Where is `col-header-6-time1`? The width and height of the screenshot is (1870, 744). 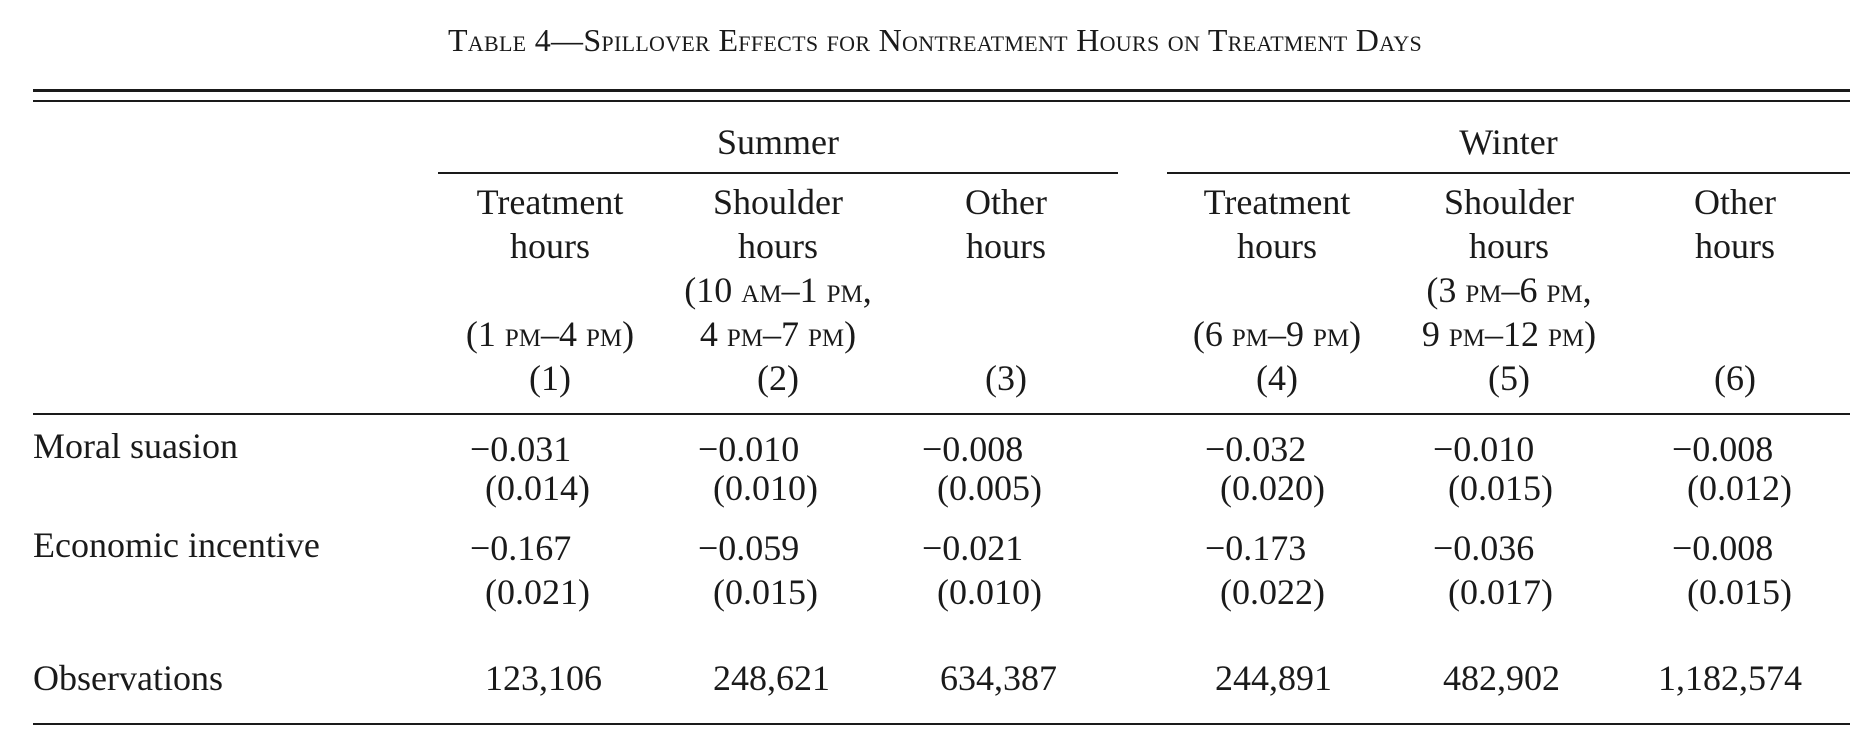 col-header-6-time1 is located at coordinates (1735, 290).